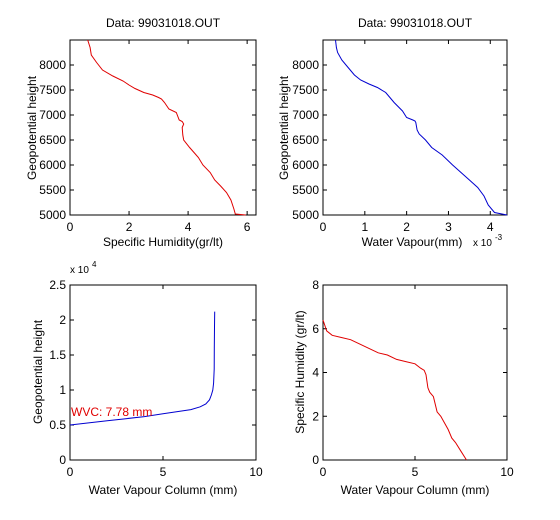 The image size is (560, 520). Describe the element at coordinates (315, 285) in the screenshot. I see `y-tick-label: 8` at that location.